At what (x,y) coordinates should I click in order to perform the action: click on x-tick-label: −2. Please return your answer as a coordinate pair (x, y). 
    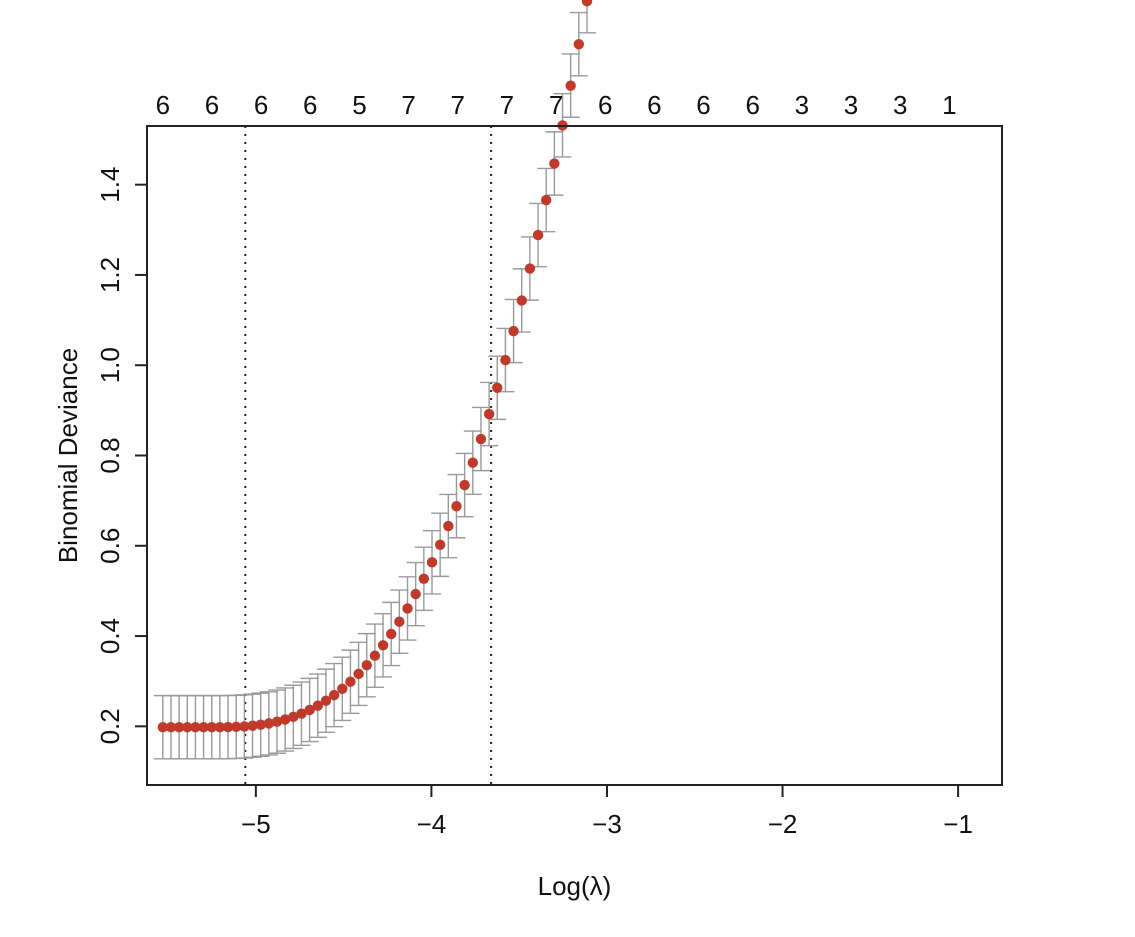
    Looking at the image, I should click on (783, 824).